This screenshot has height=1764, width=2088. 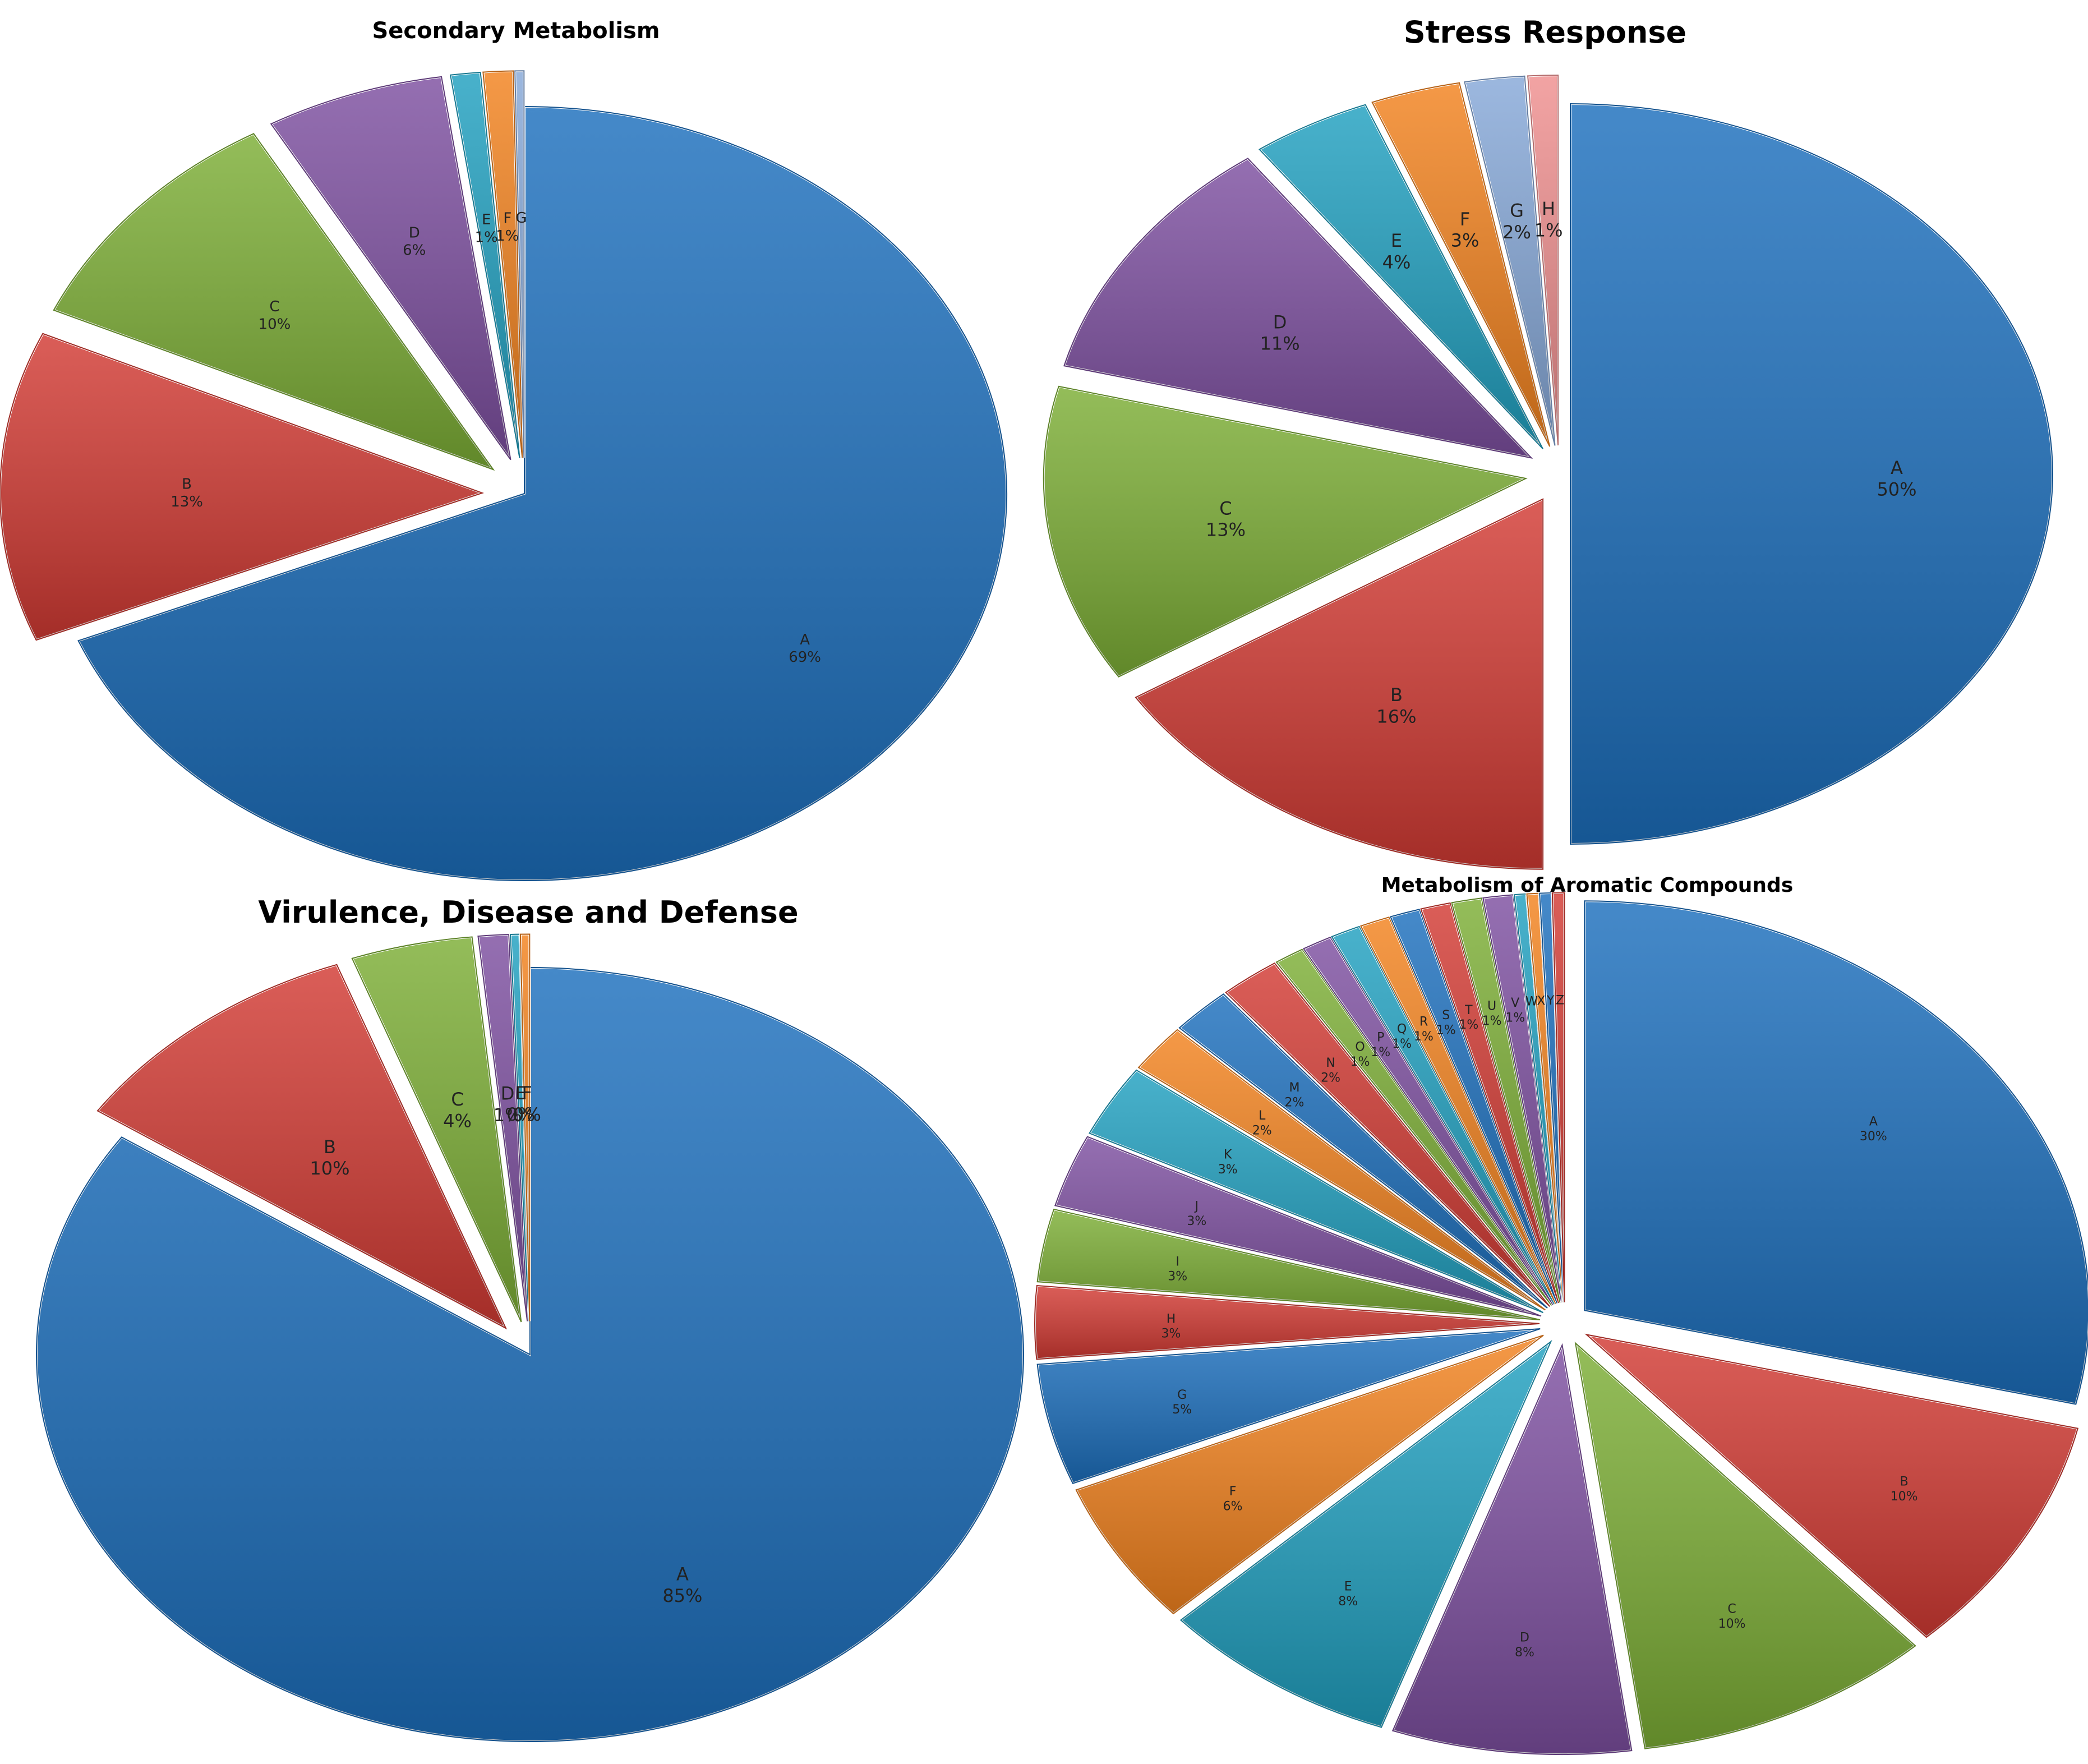 I want to click on pie-slice-shading-n, so click(x=1388, y=1134).